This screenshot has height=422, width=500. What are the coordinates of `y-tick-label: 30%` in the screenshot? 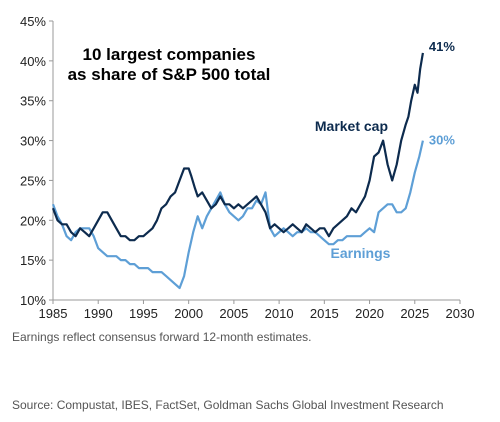 It's located at (33, 141).